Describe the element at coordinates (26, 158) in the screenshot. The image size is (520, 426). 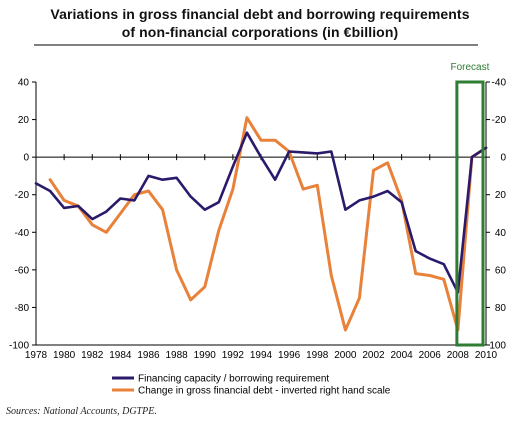
I see `left-tick-label: 0` at that location.